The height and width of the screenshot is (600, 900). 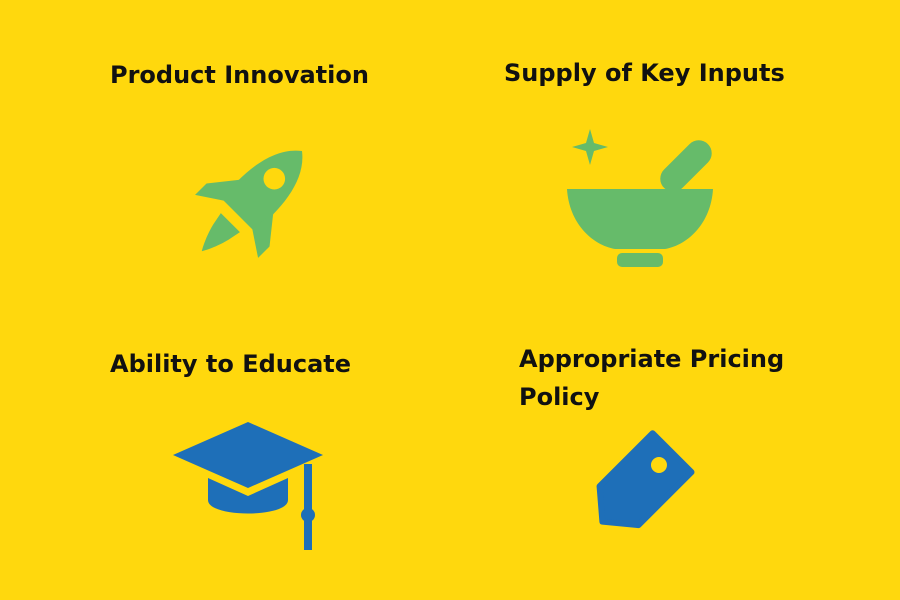 What do you see at coordinates (644, 73) in the screenshot?
I see `card-title: Supply of Key Inputs` at bounding box center [644, 73].